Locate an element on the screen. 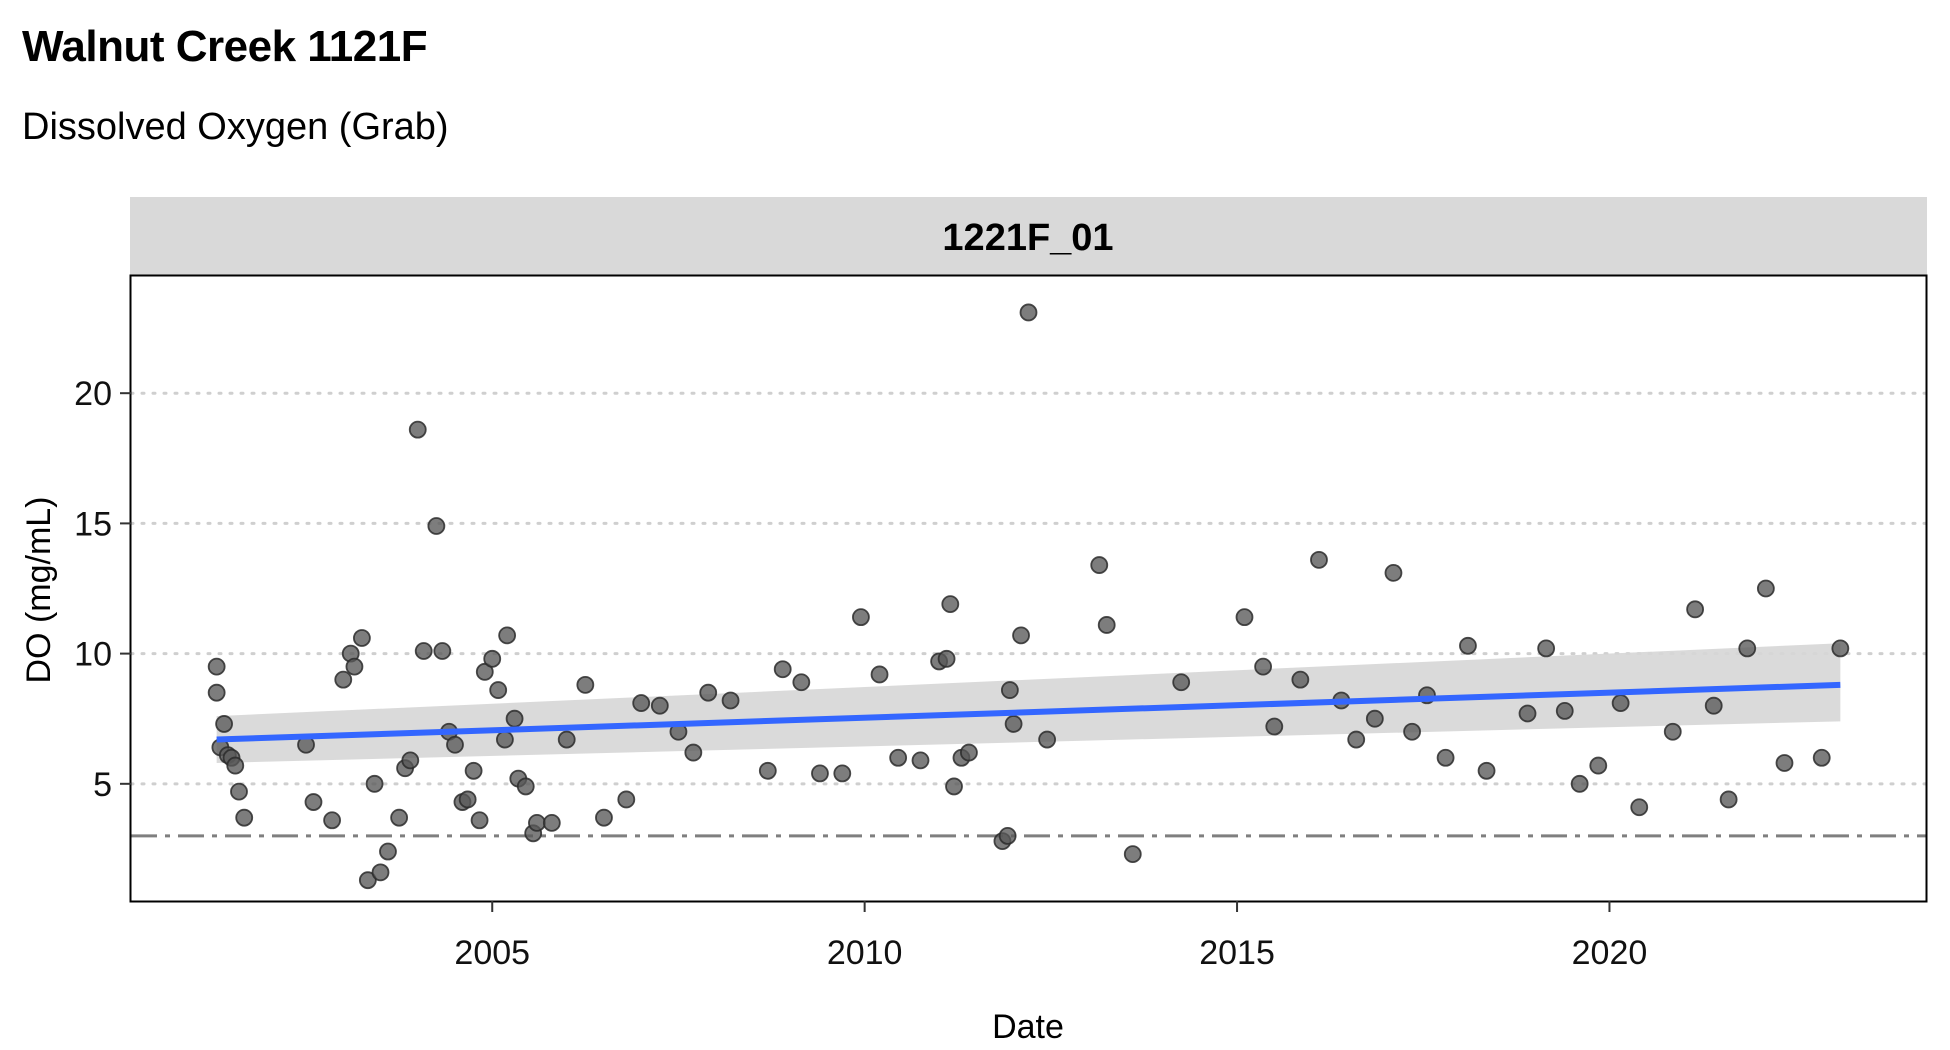 The width and height of the screenshot is (1950, 1050). y-tick-label: 5 is located at coordinates (102, 785).